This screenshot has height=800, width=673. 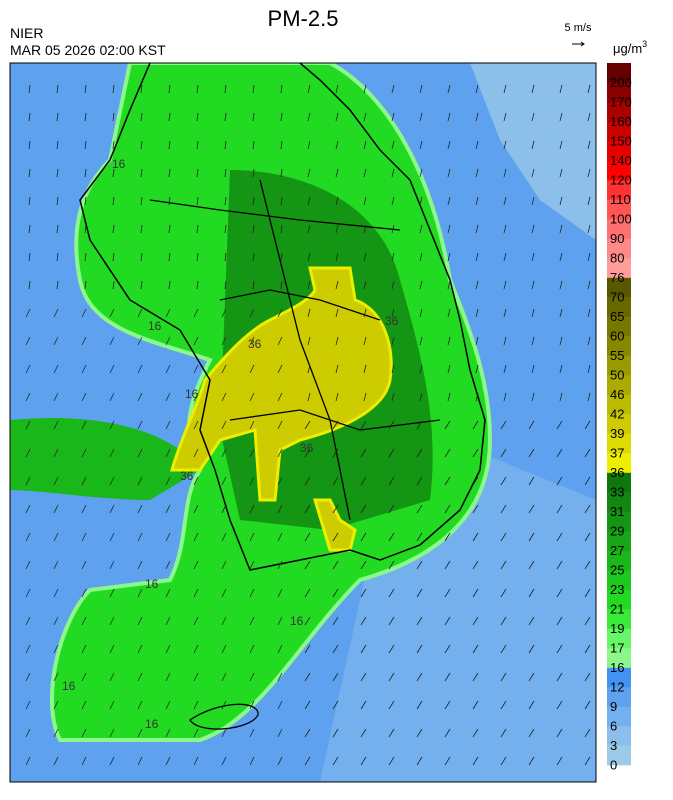 What do you see at coordinates (617, 648) in the screenshot?
I see `colorbar-label: 17` at bounding box center [617, 648].